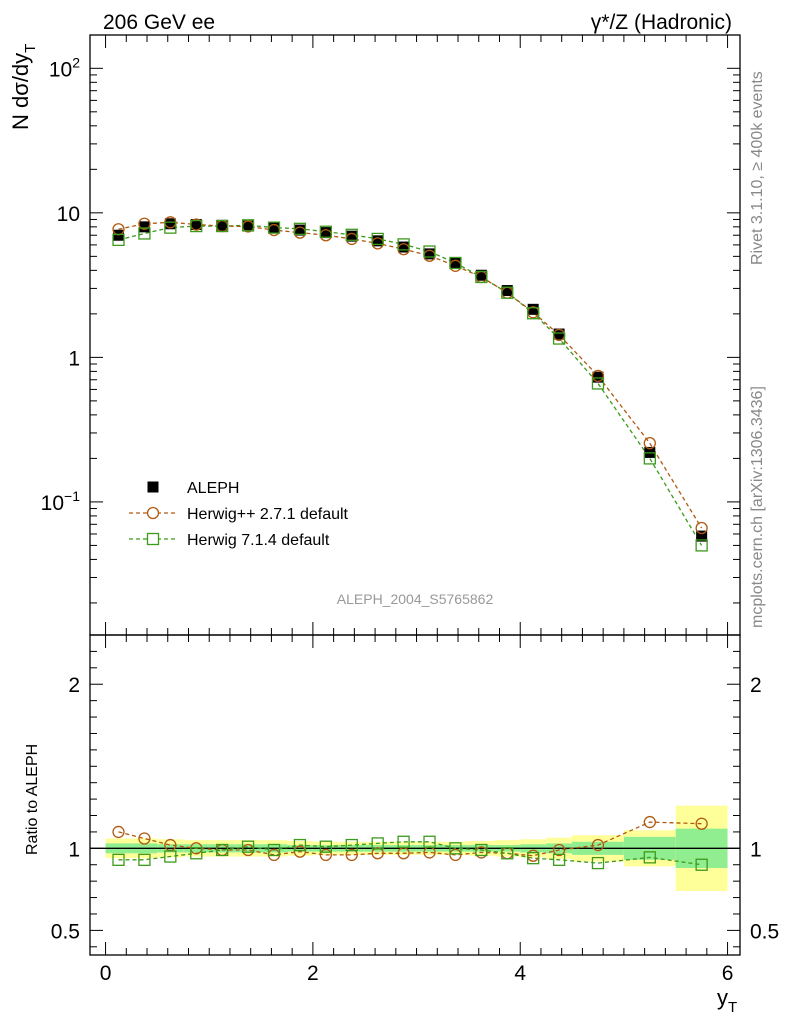  I want to click on legend-herwig7-label: Herwig 7.1.4 default, so click(258, 540).